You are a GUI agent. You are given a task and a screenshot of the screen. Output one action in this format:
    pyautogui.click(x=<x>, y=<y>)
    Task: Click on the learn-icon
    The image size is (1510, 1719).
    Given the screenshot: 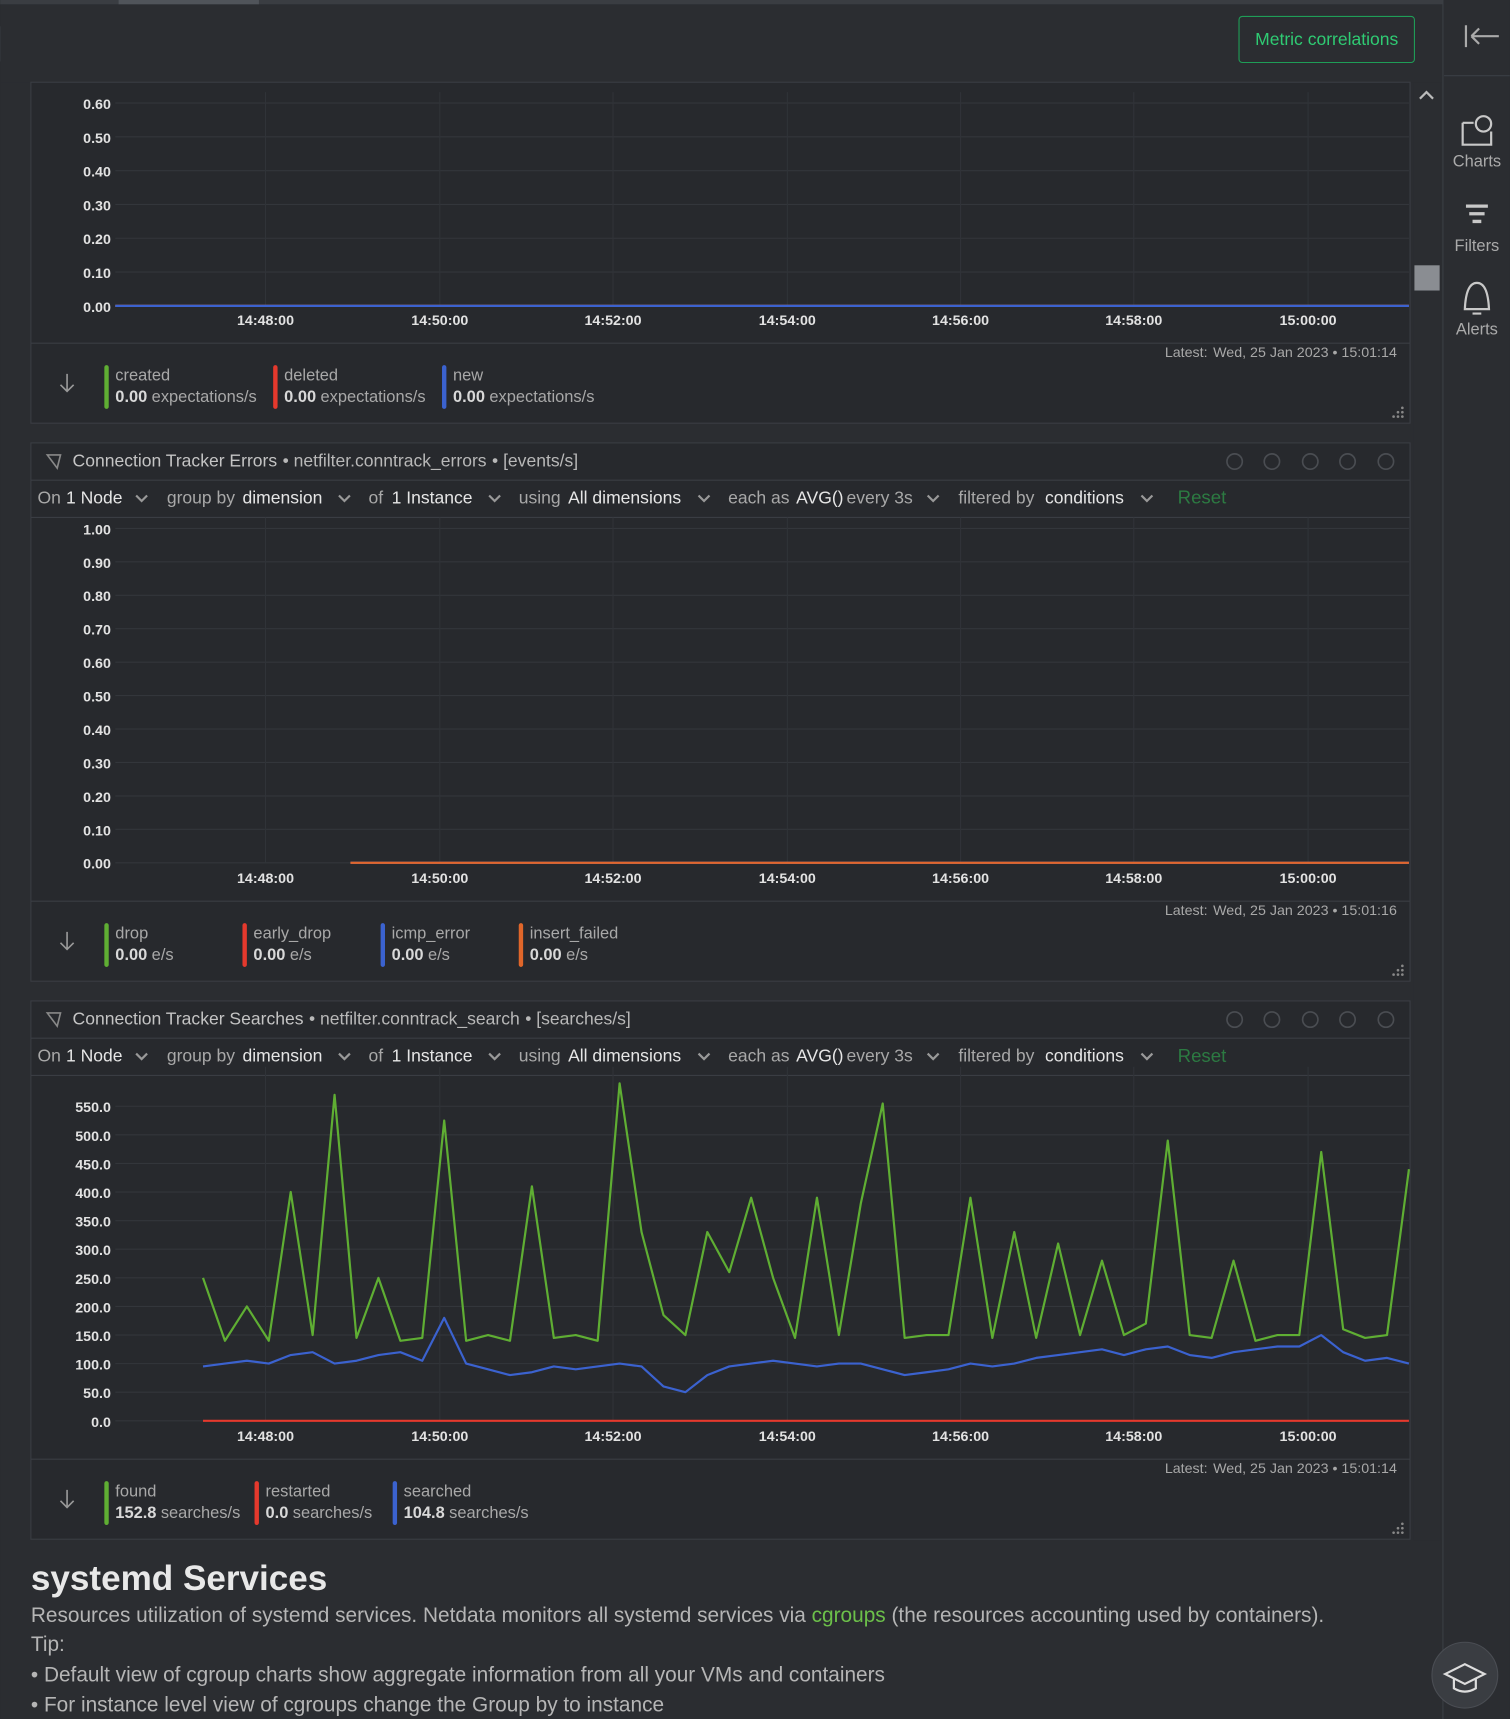 What is the action you would take?
    pyautogui.click(x=1465, y=1677)
    